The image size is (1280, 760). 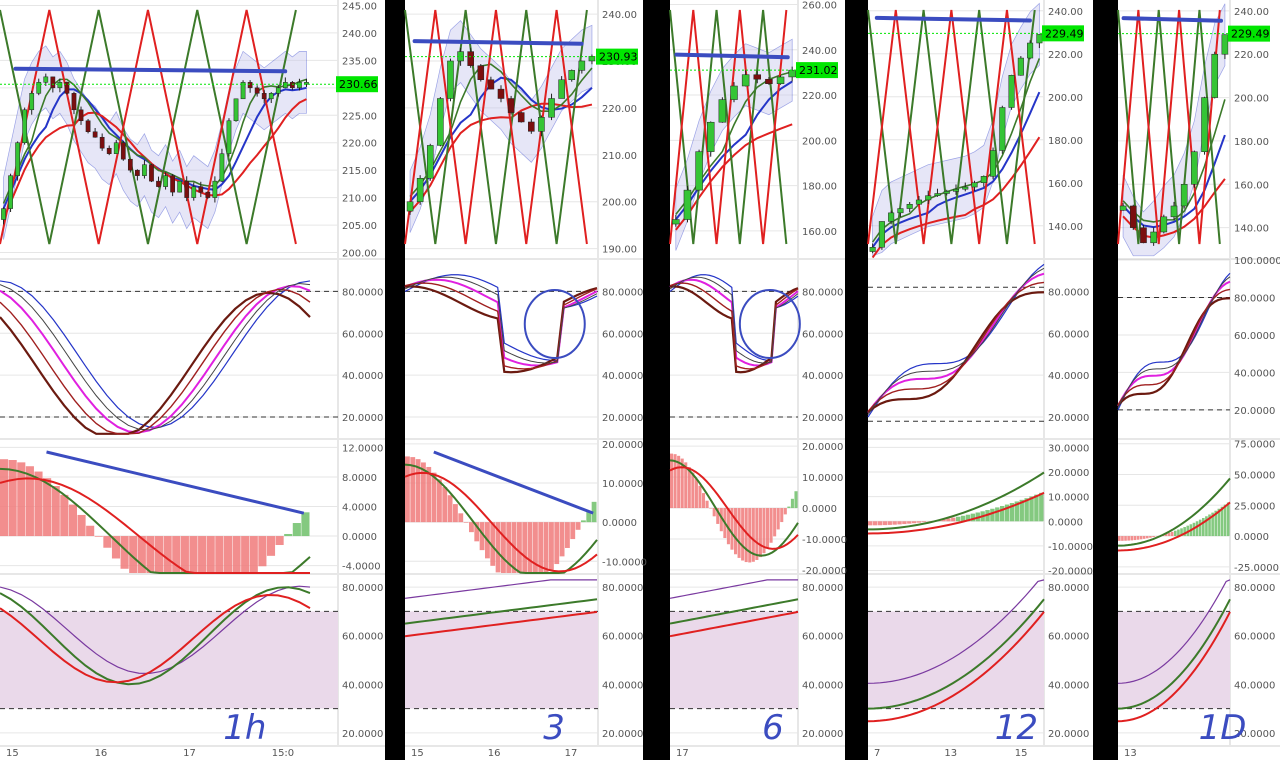 I want to click on y-tick-label: 80.0000, so click(x=622, y=588).